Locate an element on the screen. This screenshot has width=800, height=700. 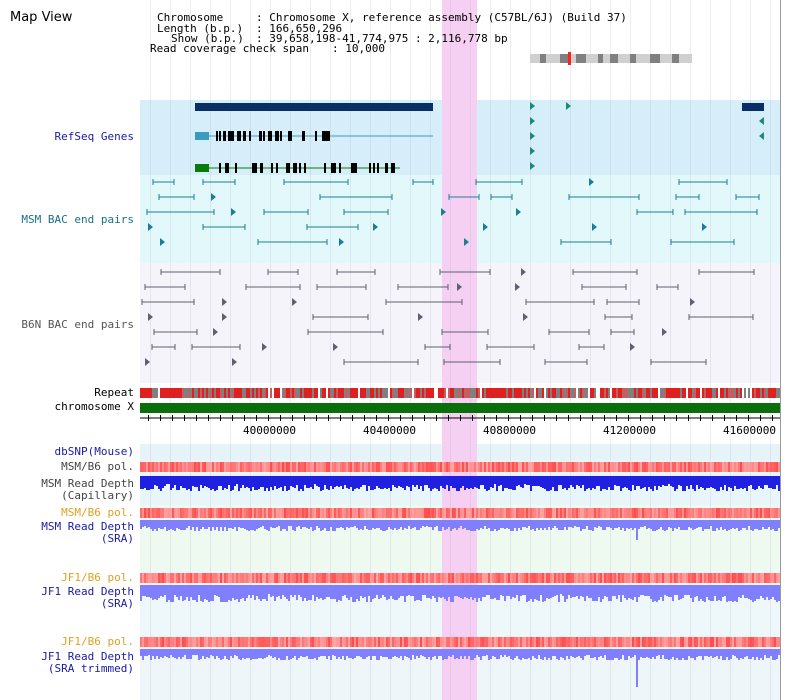
track-label-msm-pol-1: MSM/B6 pol. is located at coordinates (97, 466).